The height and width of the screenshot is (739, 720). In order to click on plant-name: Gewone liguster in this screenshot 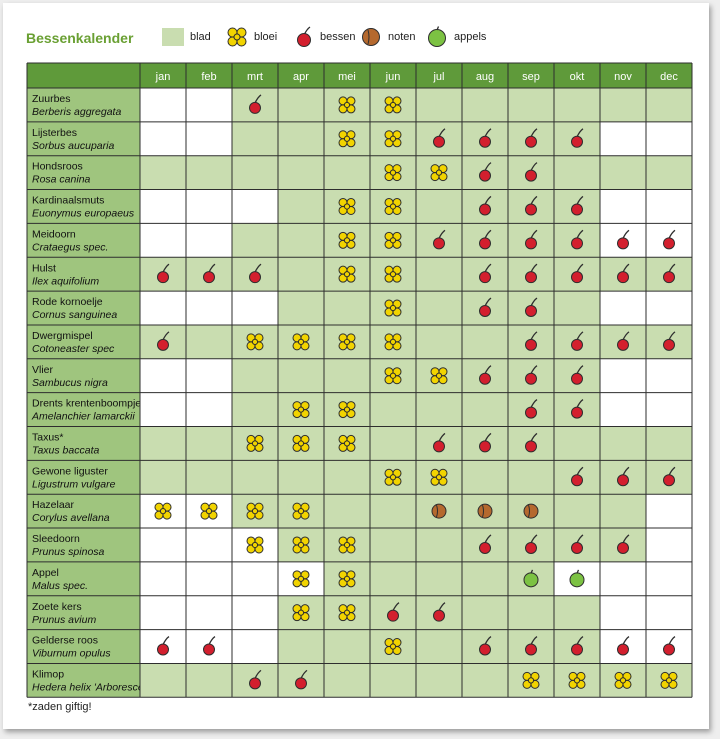, I will do `click(70, 471)`.